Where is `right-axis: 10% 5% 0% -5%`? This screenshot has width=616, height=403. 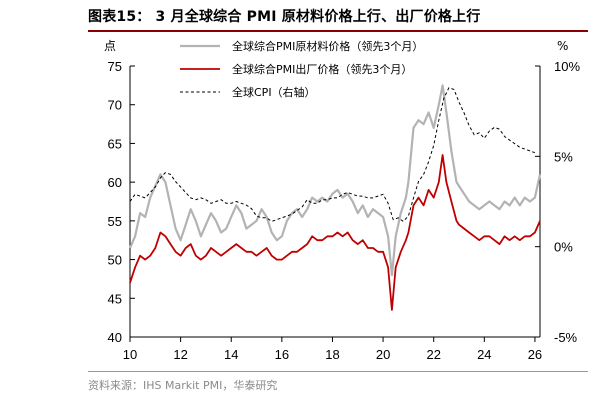
right-axis: 10% 5% 0% -5% is located at coordinates (557, 202).